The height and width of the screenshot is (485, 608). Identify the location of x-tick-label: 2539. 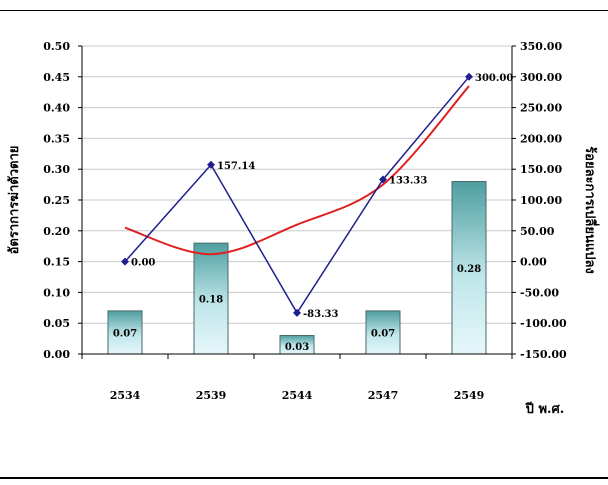
(211, 395).